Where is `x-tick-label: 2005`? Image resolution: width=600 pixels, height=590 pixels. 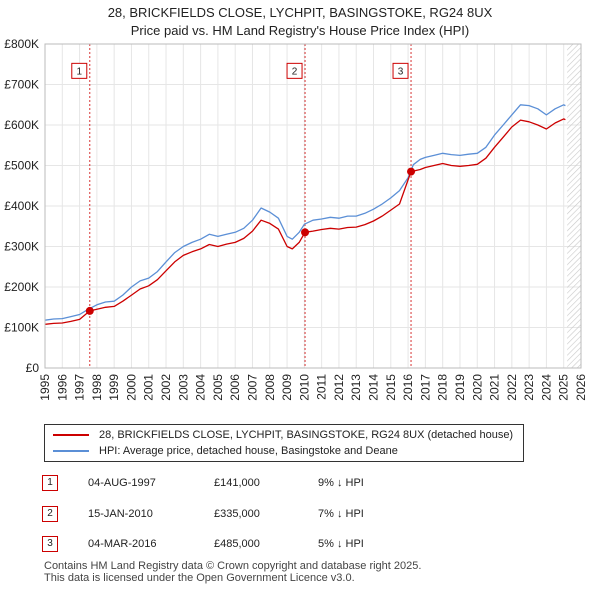
x-tick-label: 2005 is located at coordinates (218, 387).